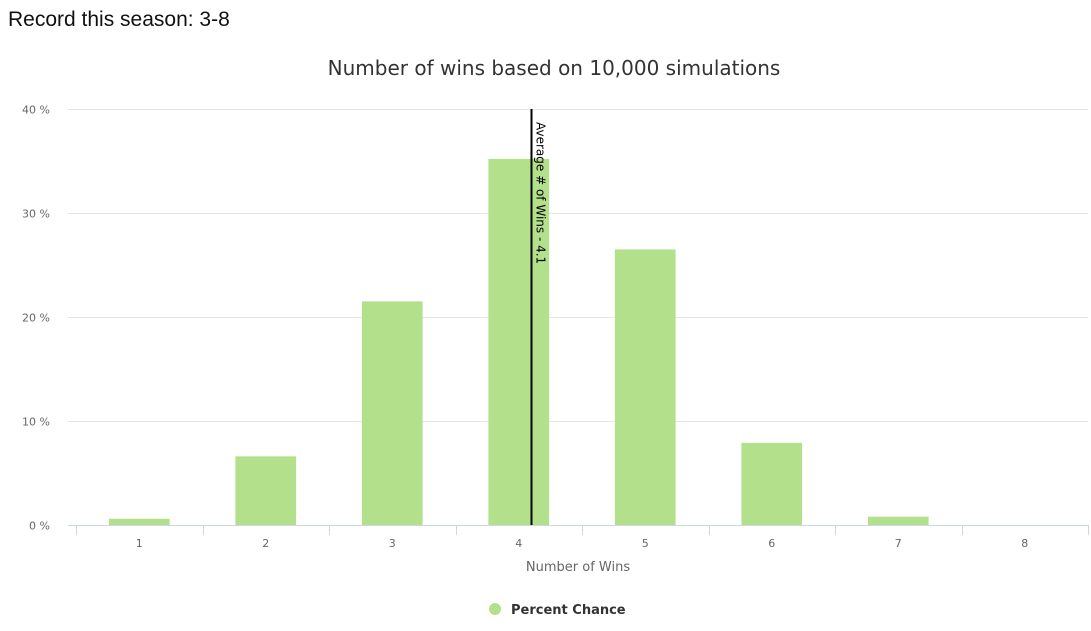 The height and width of the screenshot is (631, 1091). Describe the element at coordinates (771, 543) in the screenshot. I see `x-tick-label: 6` at that location.